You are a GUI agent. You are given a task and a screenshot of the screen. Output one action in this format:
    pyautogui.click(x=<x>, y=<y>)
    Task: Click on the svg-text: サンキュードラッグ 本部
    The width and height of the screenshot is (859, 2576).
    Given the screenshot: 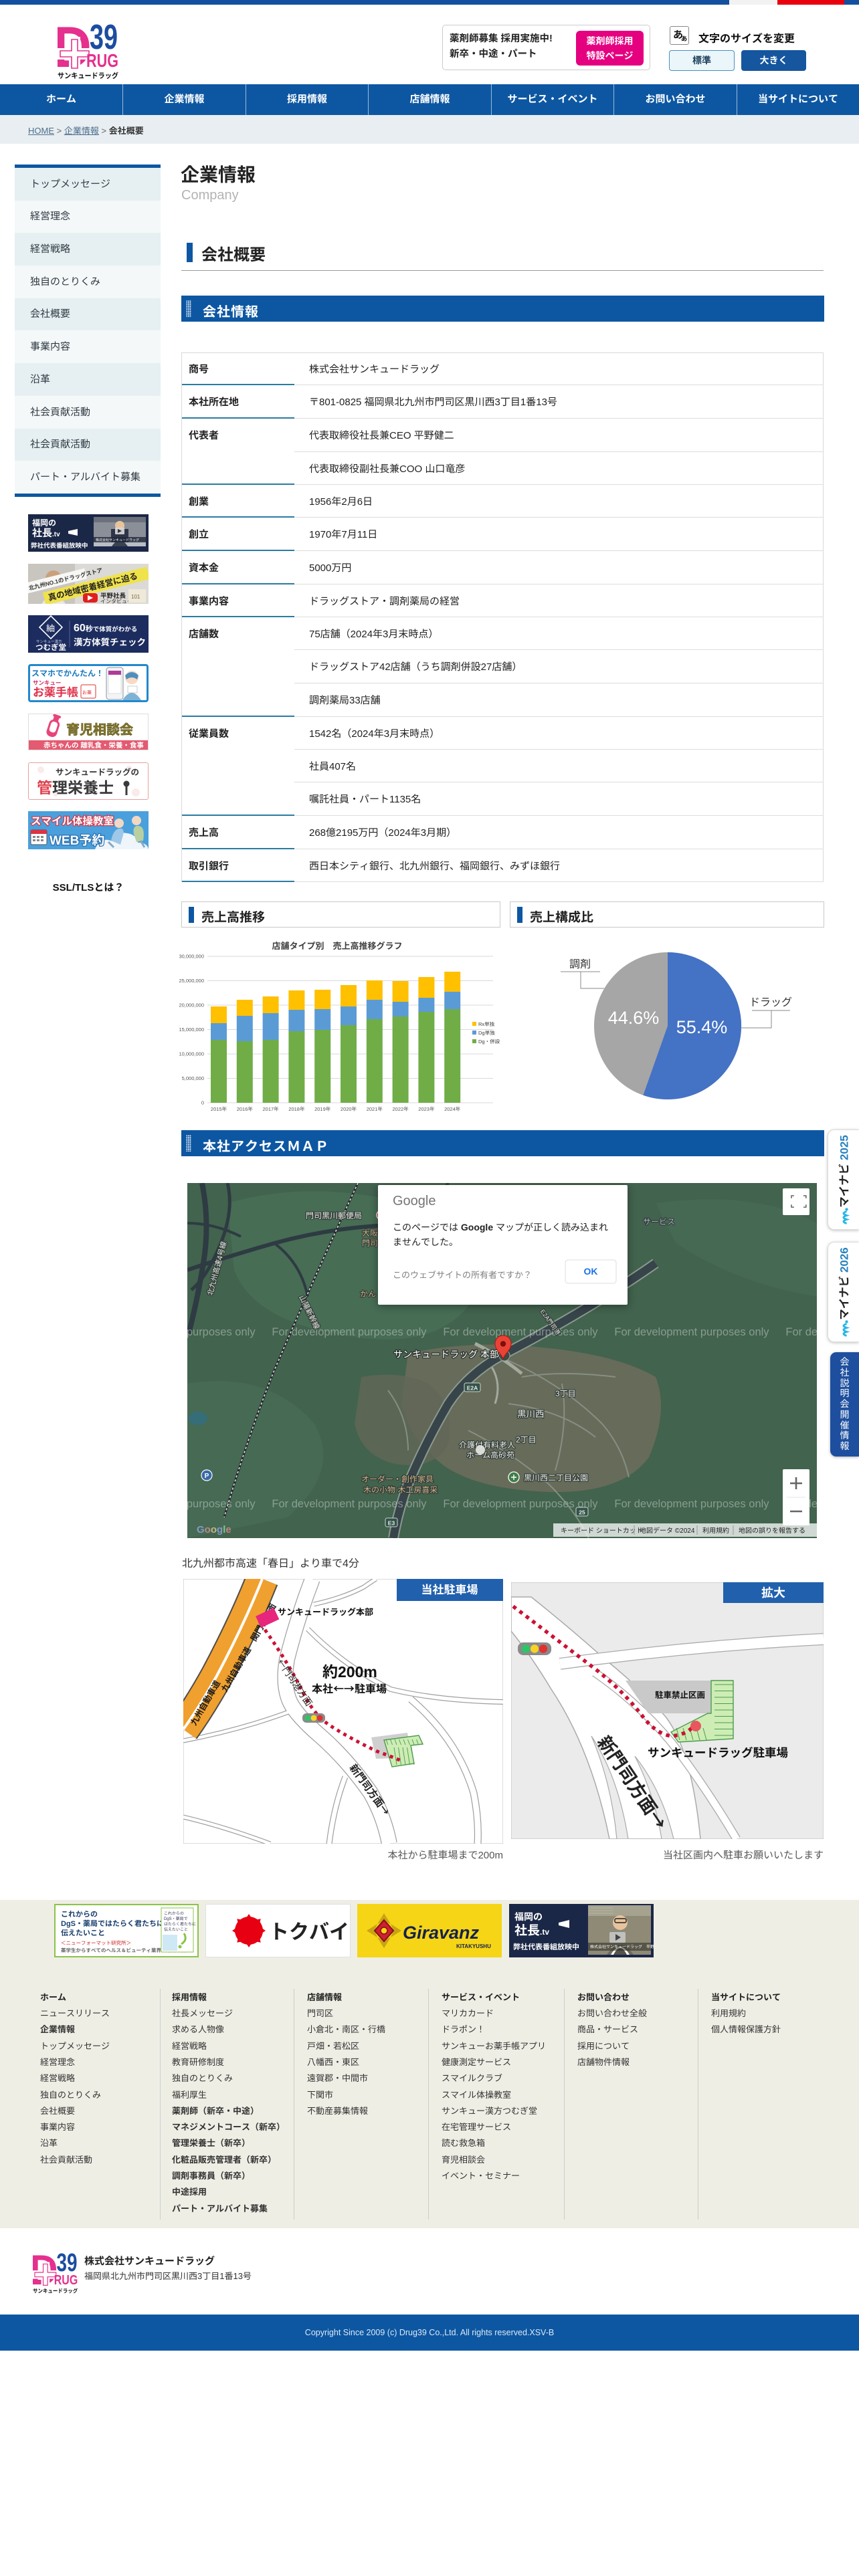 What is the action you would take?
    pyautogui.click(x=446, y=1354)
    